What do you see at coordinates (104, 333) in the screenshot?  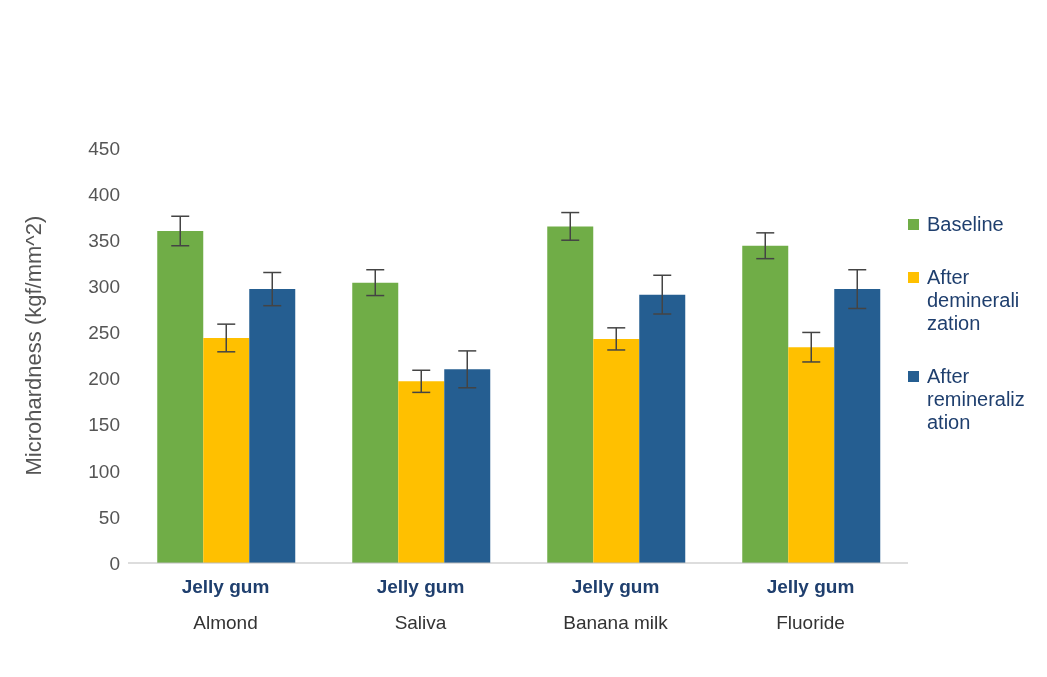 I see `y-tick-label: 250` at bounding box center [104, 333].